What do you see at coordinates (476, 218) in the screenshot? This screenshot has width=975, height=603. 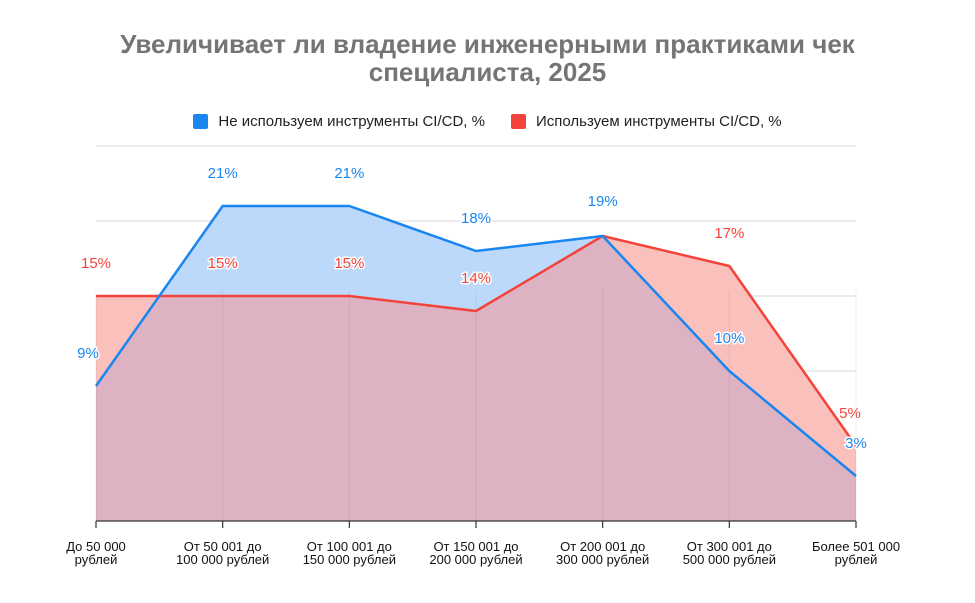 I see `data-label-no-cicd: 18%` at bounding box center [476, 218].